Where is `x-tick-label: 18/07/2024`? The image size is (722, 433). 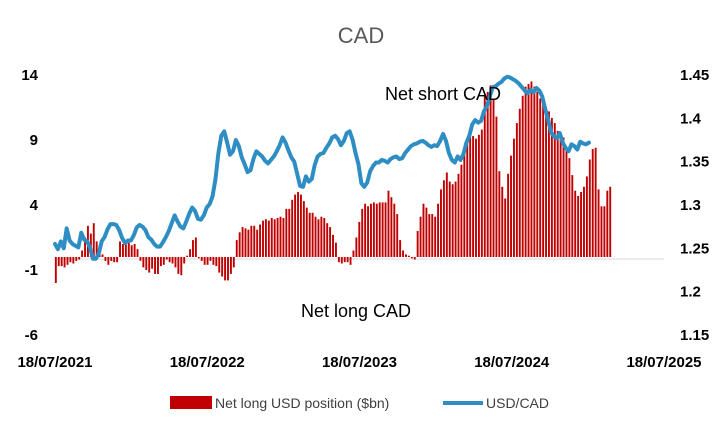 x-tick-label: 18/07/2024 is located at coordinates (512, 362).